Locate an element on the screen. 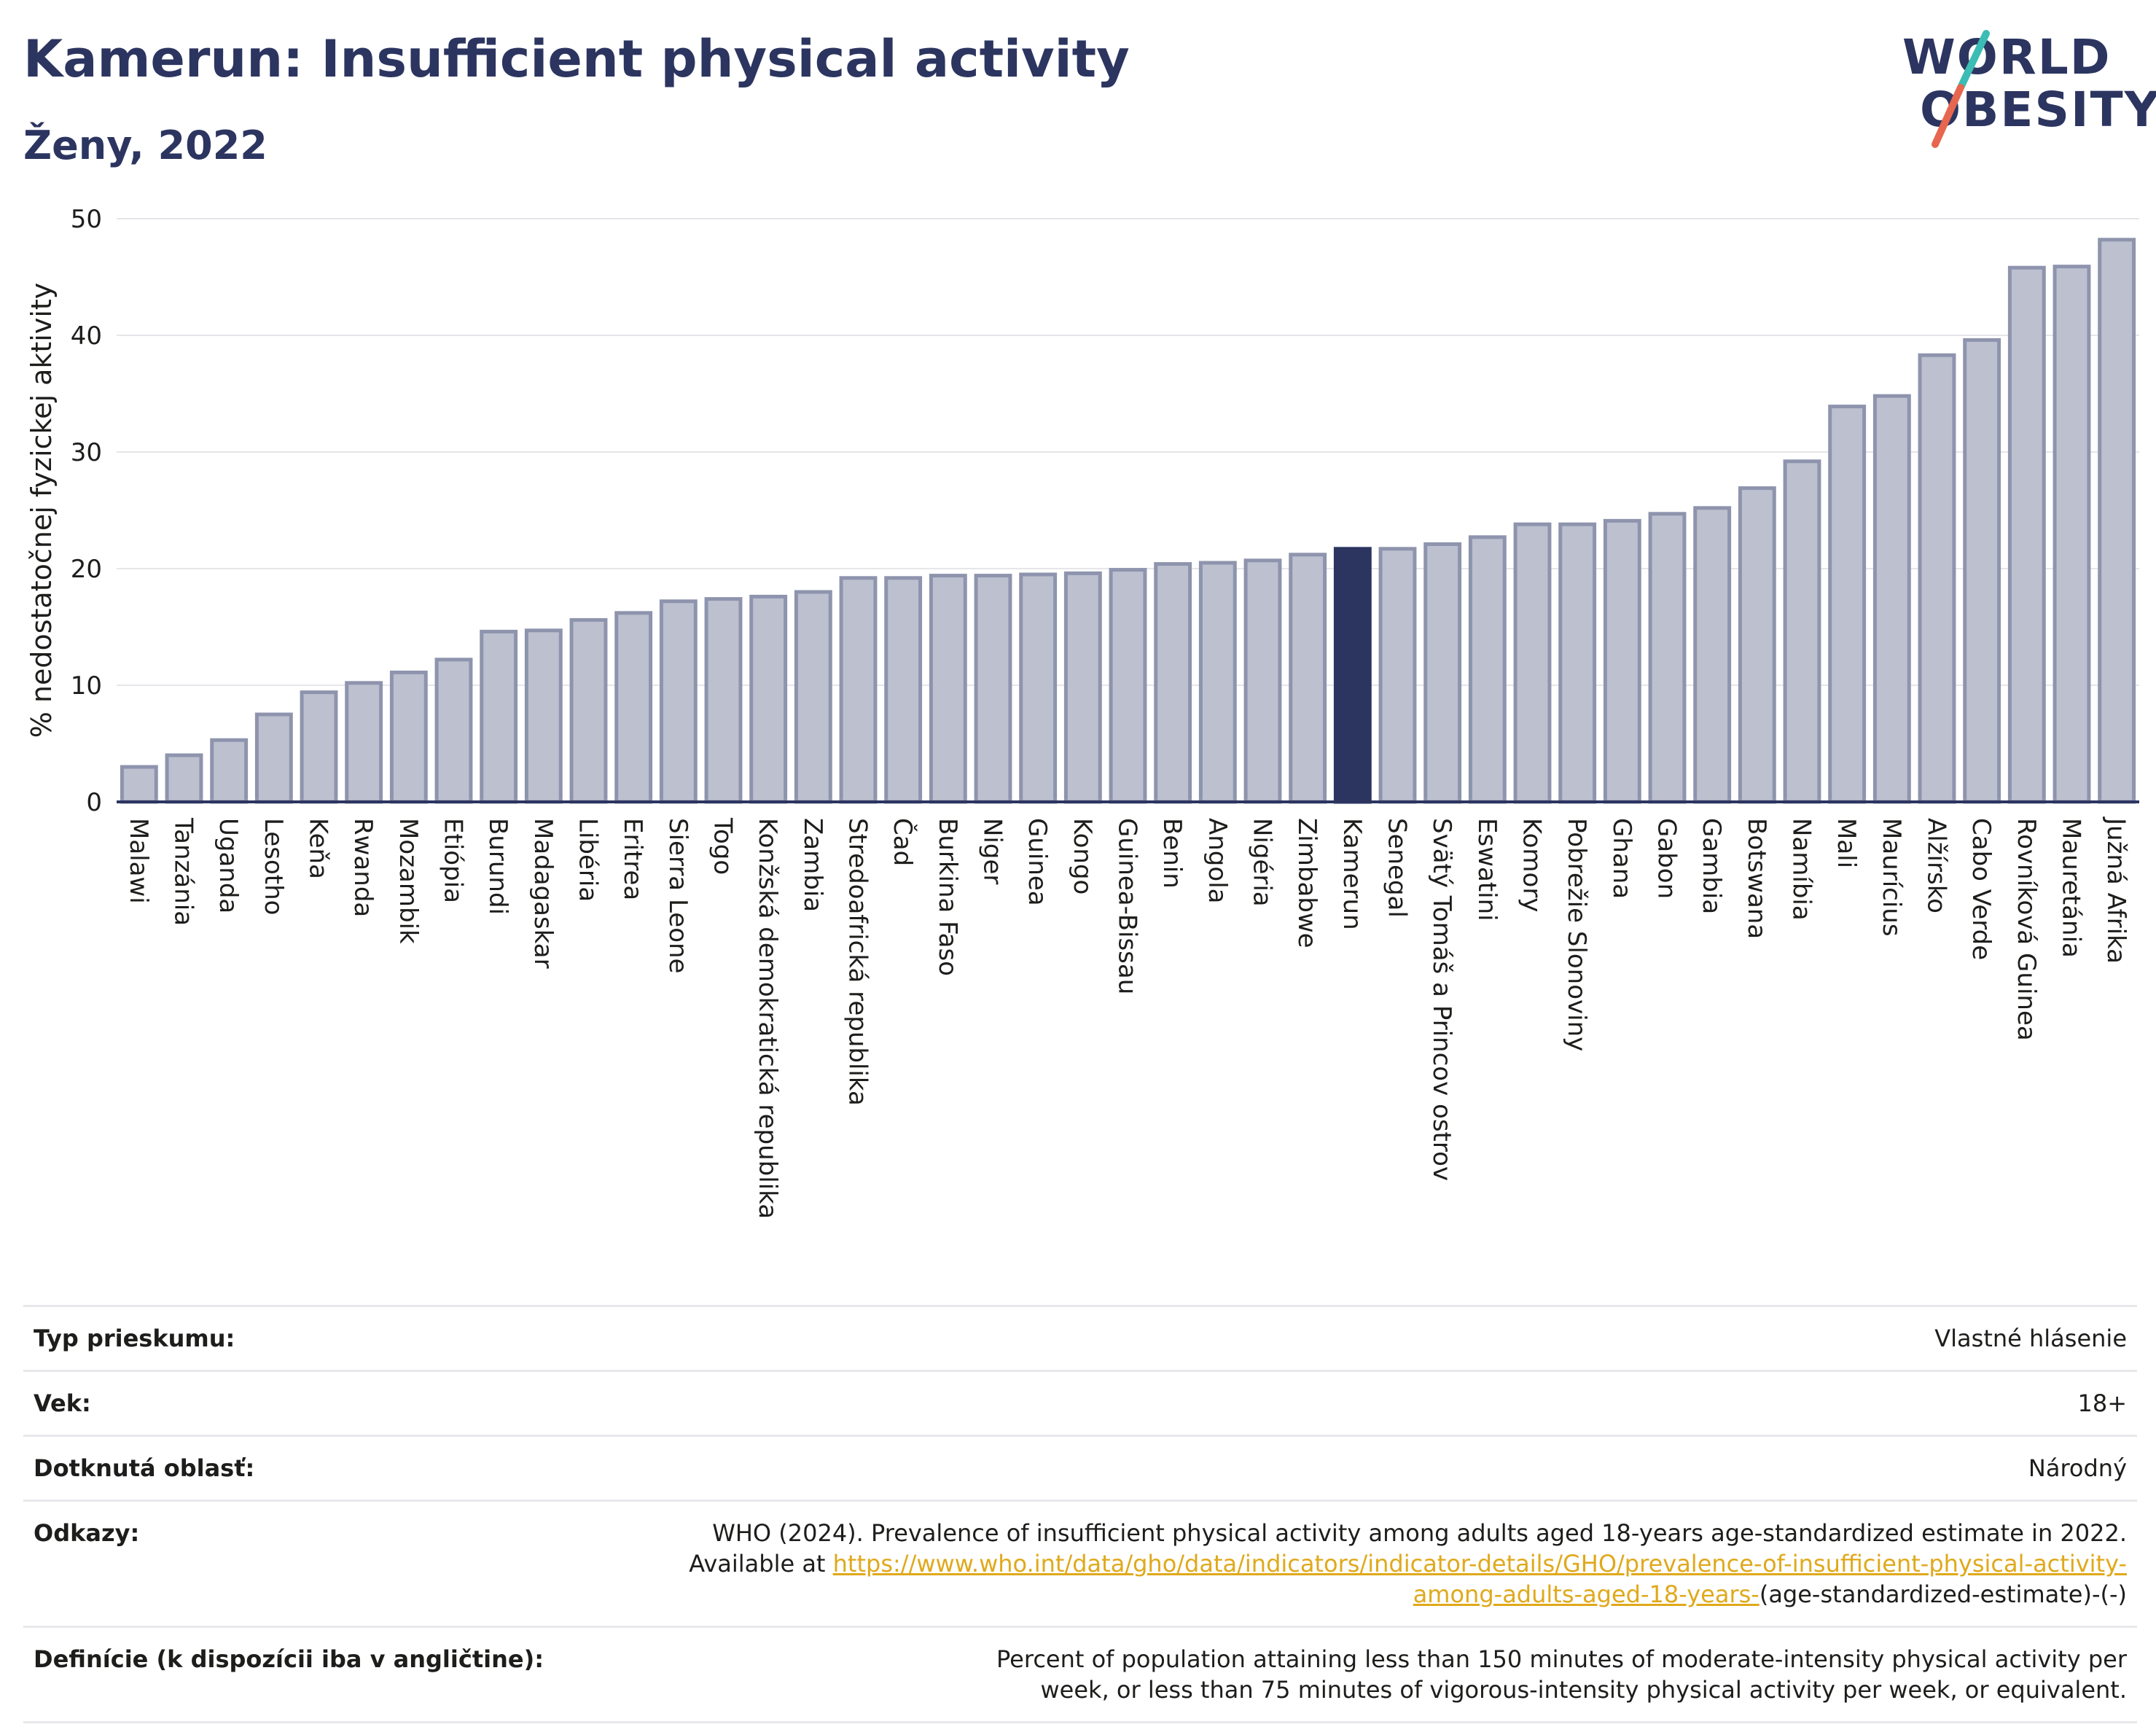 The image size is (2156, 1735). page-title: Kamerun: Insufficient physical activity is located at coordinates (577, 59).